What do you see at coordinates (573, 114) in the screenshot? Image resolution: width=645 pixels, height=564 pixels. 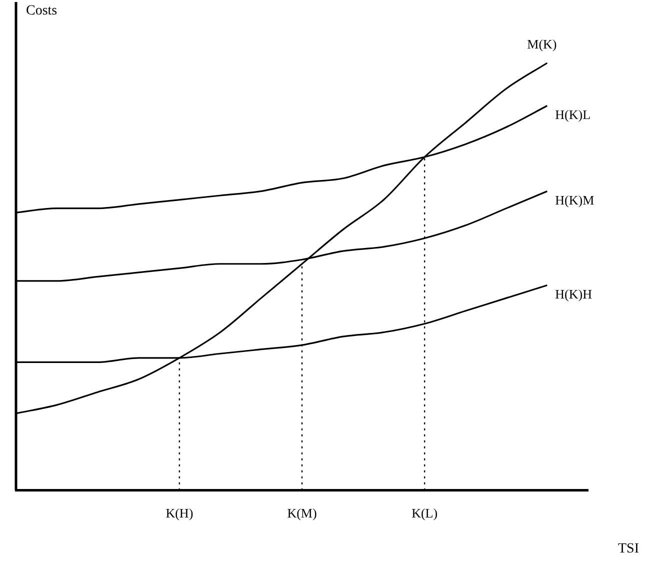 I see `series-label: H(K)L` at bounding box center [573, 114].